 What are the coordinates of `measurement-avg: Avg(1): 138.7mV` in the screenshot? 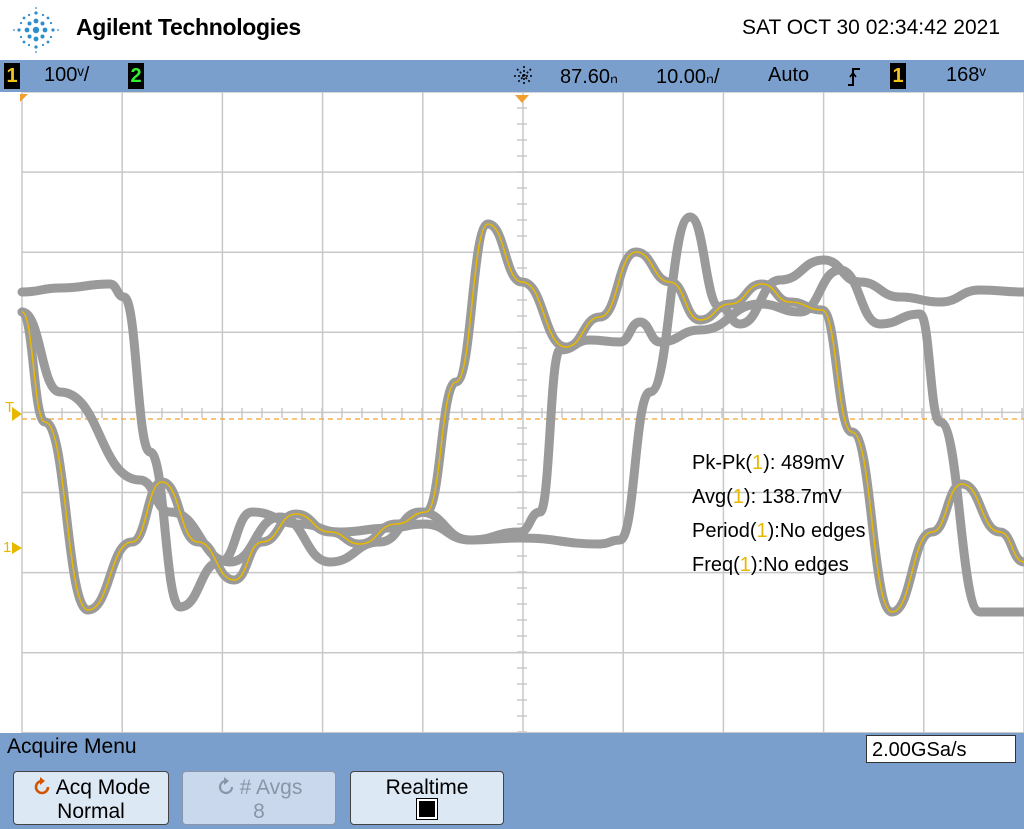 It's located at (767, 497).